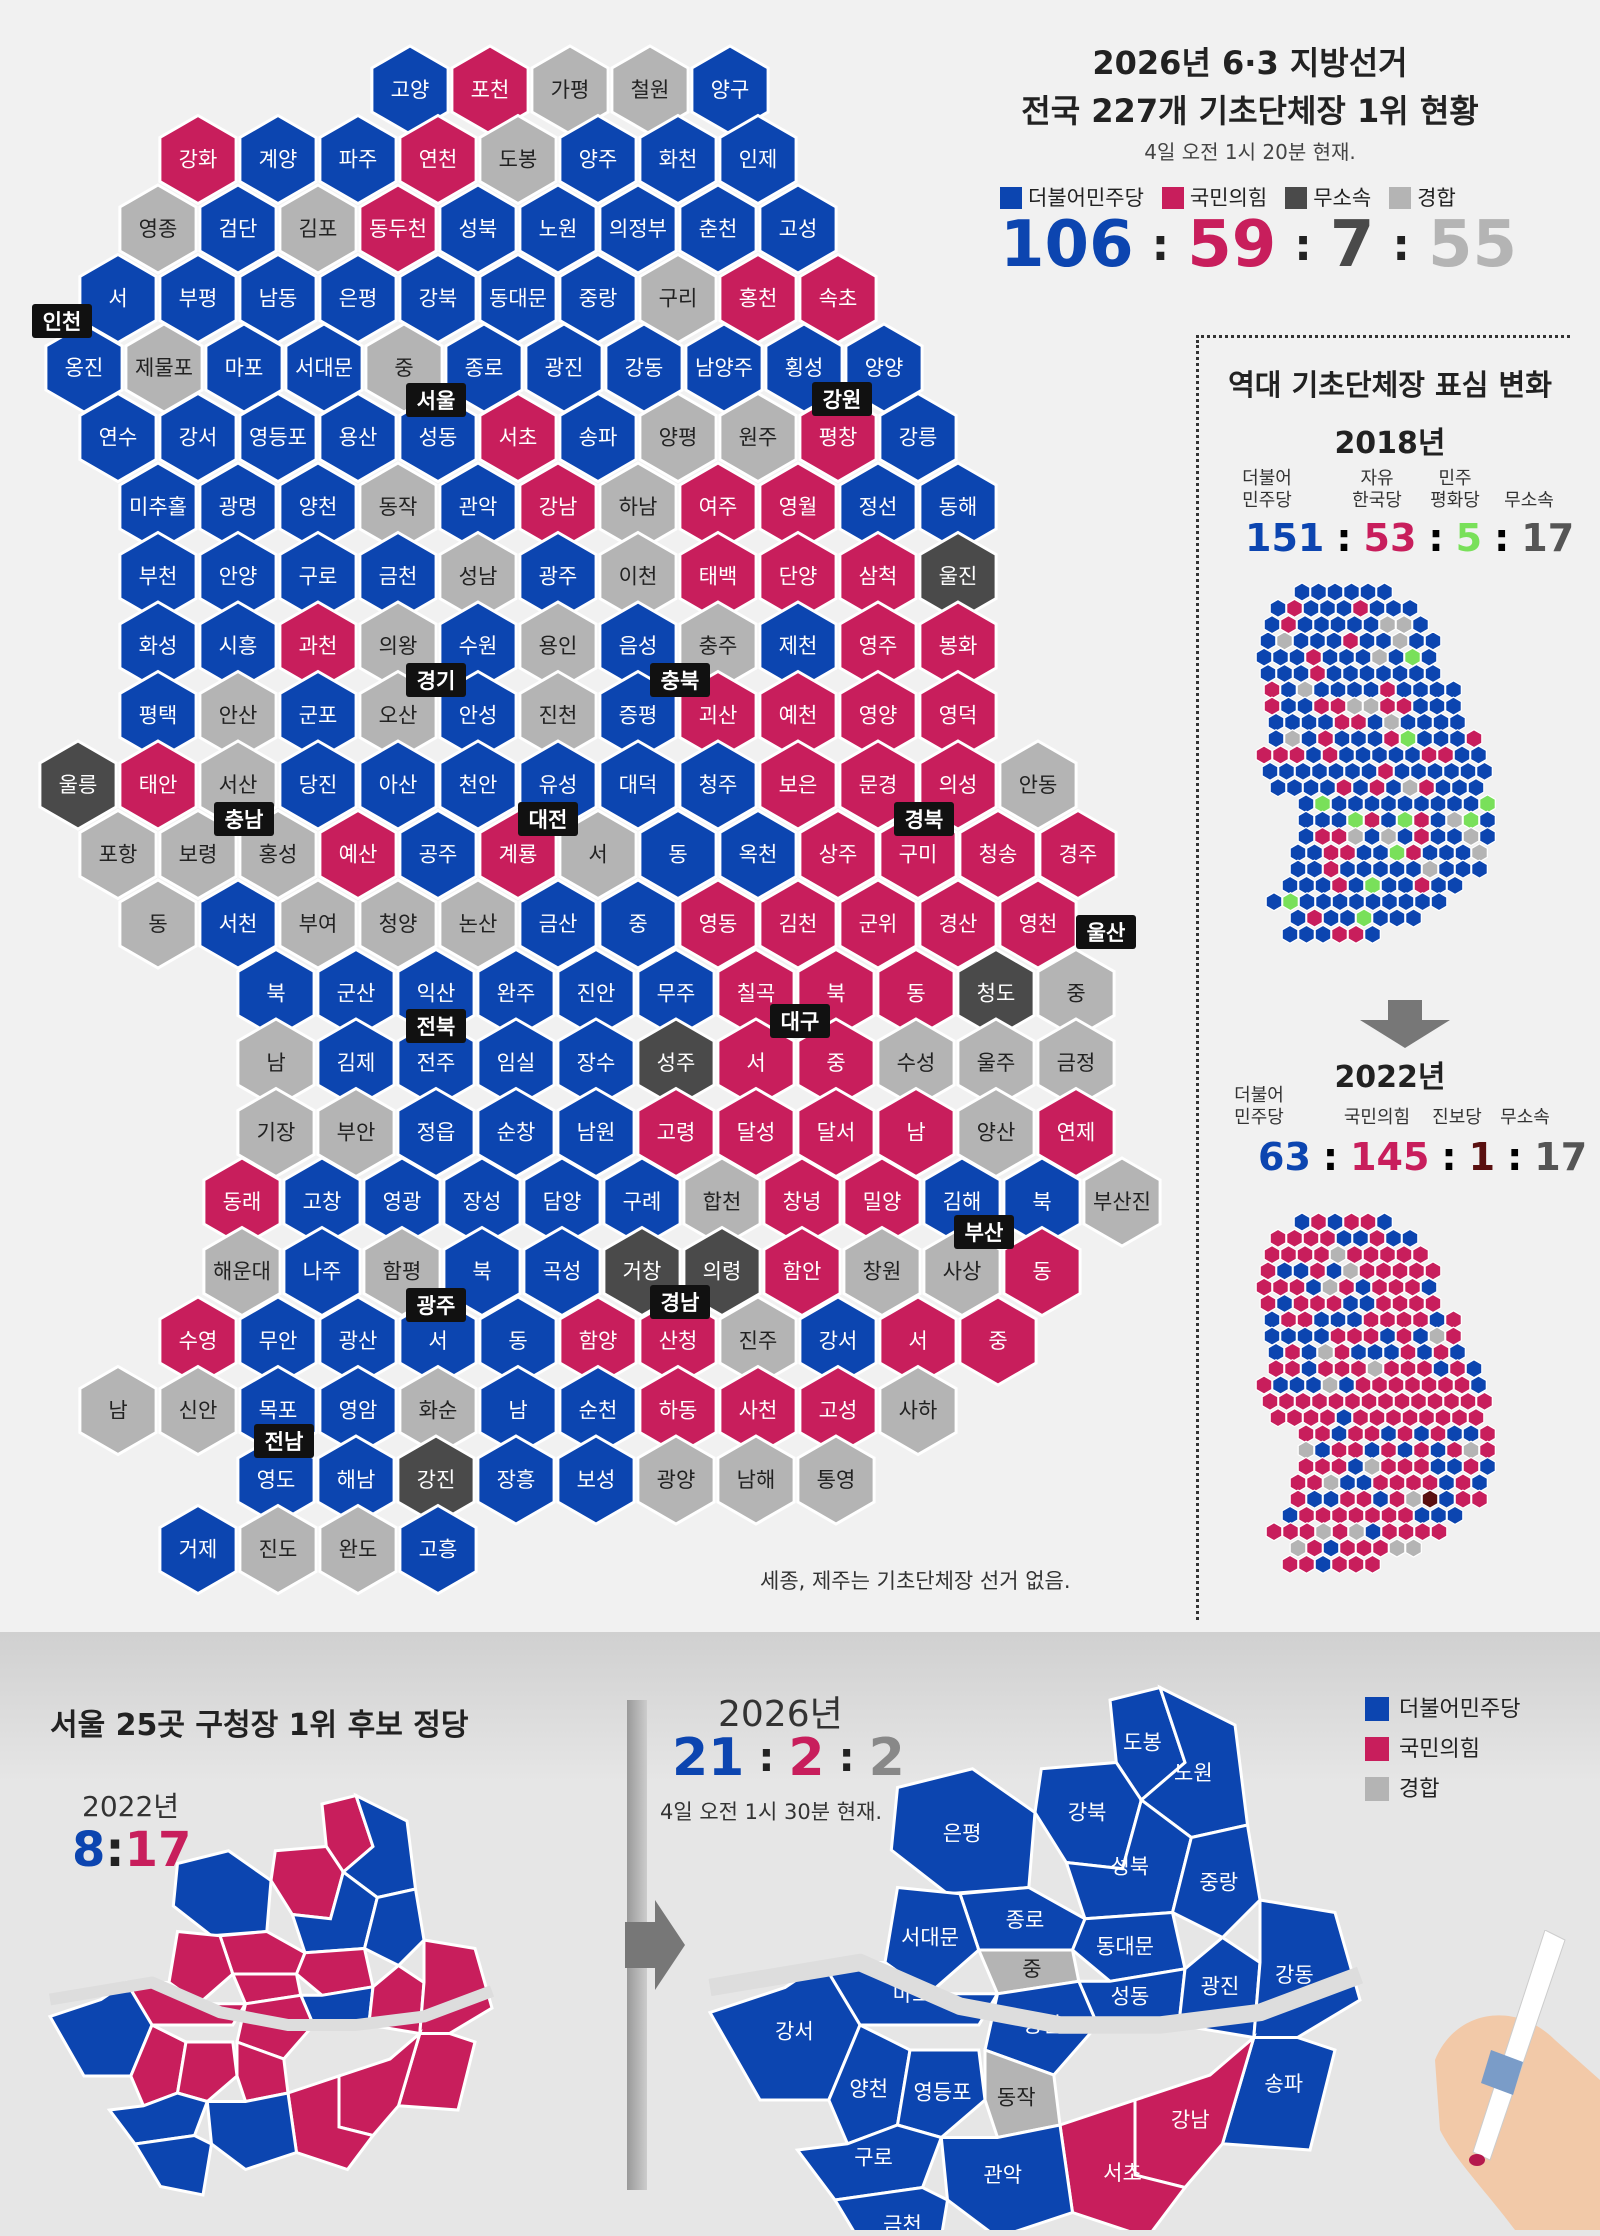 This screenshot has height=2236, width=1600. Describe the element at coordinates (158, 716) in the screenshot. I see `hex-label: 평택` at that location.